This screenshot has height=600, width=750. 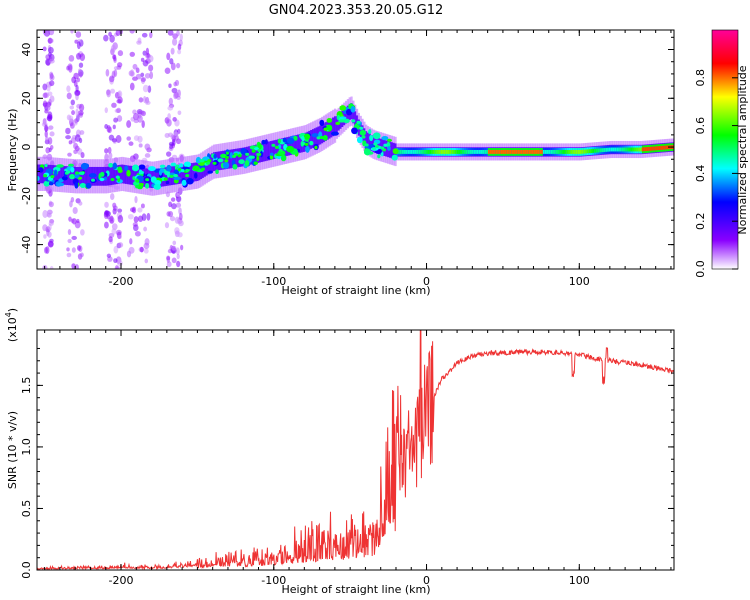 What do you see at coordinates (700, 174) in the screenshot?
I see `colorbar-tick-label: 0.4` at bounding box center [700, 174].